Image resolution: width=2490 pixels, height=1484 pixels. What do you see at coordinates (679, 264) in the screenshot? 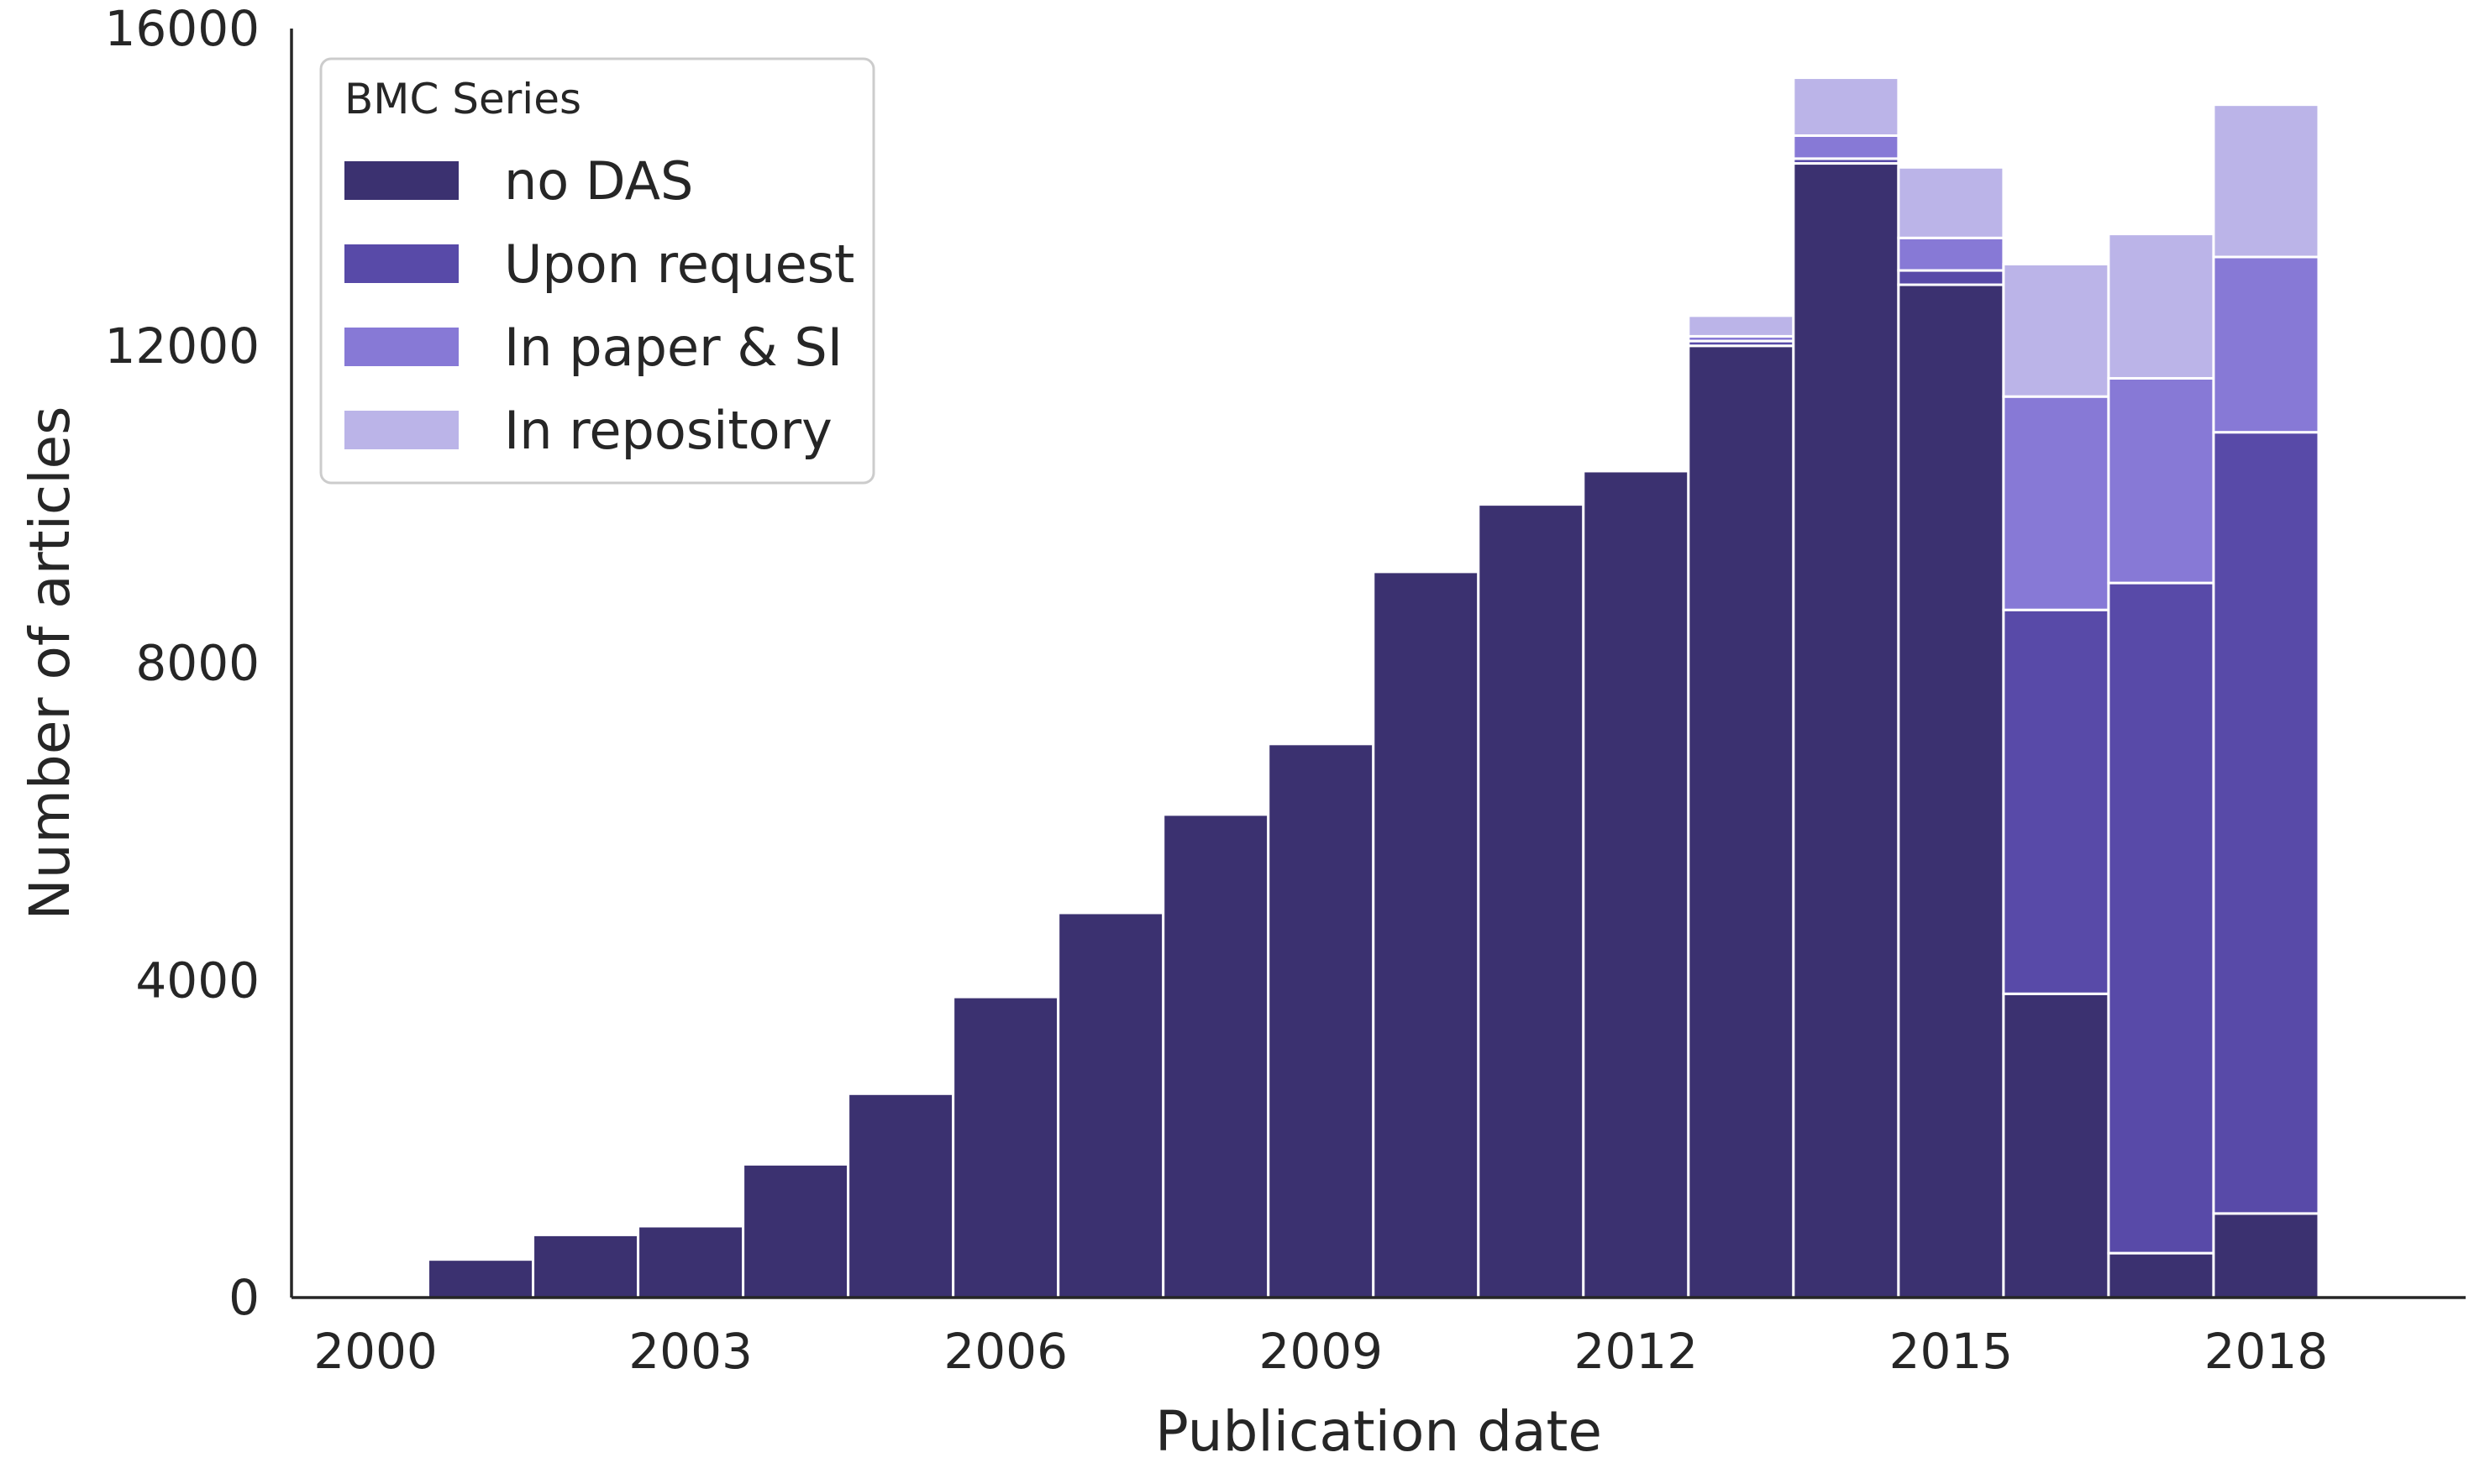
I see `legend-label-1: Upon request` at bounding box center [679, 264].